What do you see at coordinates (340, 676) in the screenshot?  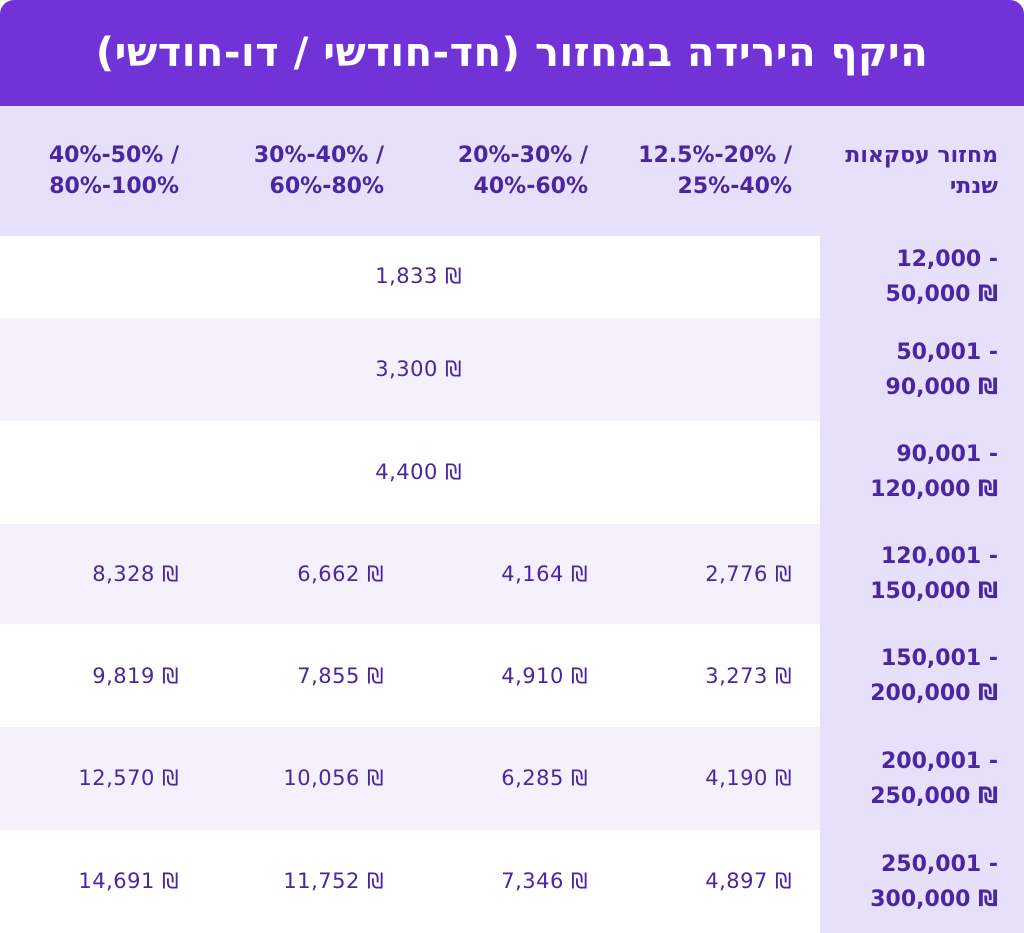 I see `value-cell: 7,855 ₪` at bounding box center [340, 676].